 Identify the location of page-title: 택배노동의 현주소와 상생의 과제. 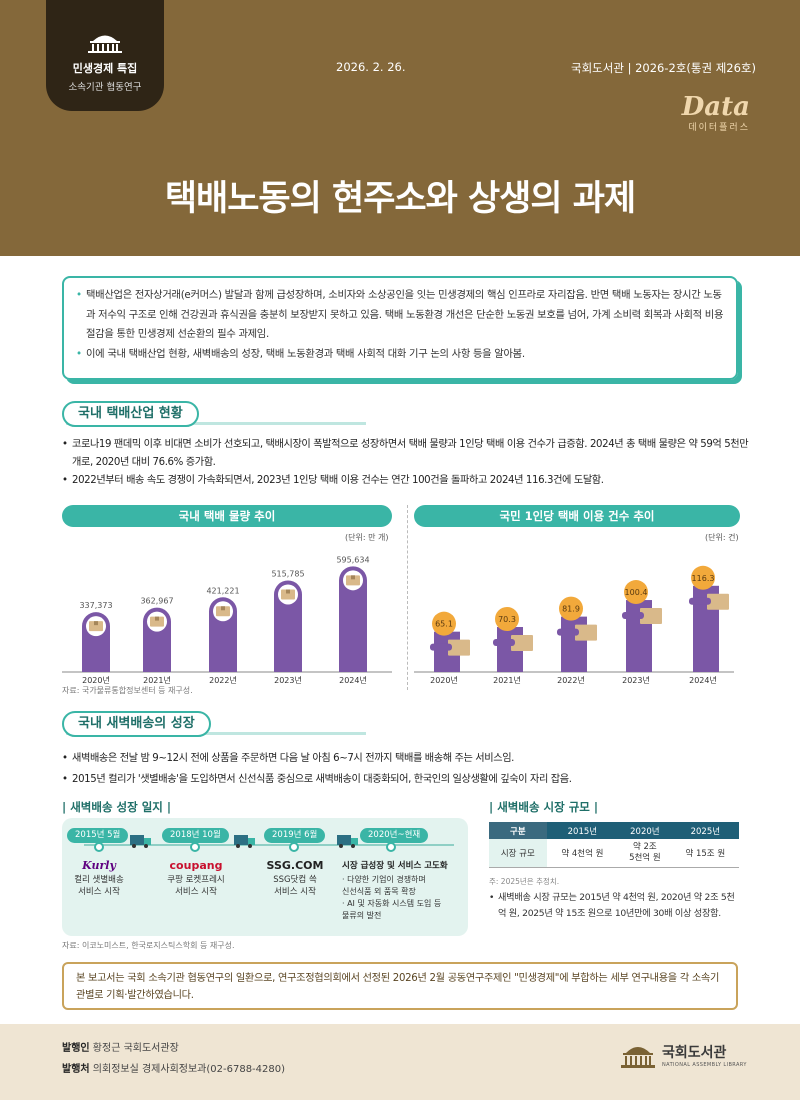
(400, 199).